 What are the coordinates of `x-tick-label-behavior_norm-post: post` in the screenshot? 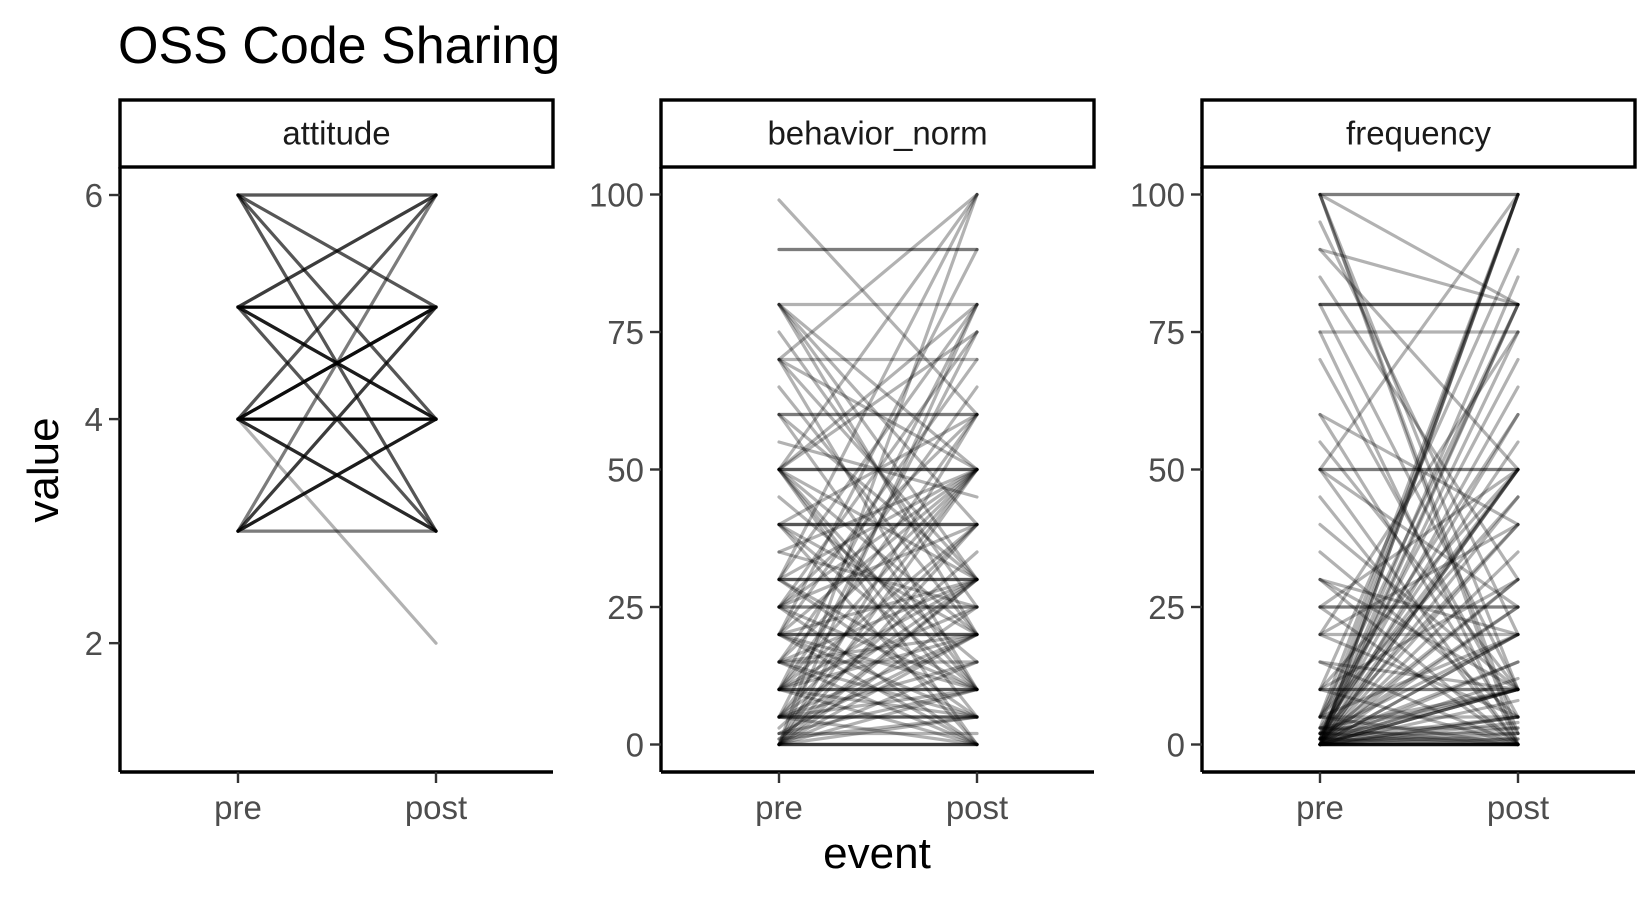 It's located at (977, 807).